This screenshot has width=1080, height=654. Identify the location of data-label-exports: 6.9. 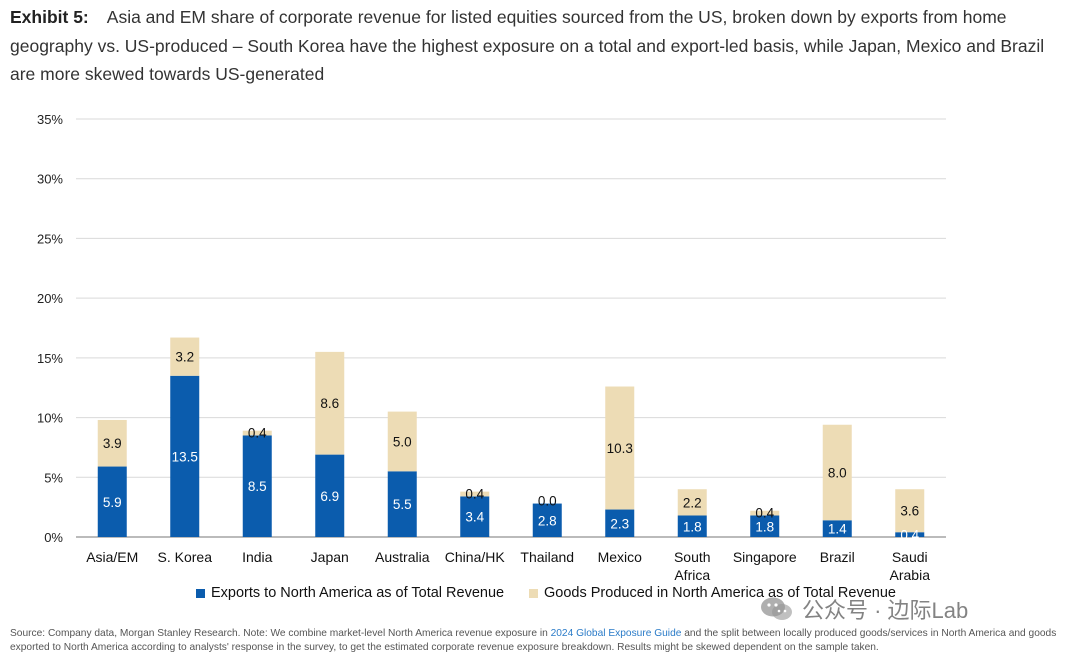
(329, 496).